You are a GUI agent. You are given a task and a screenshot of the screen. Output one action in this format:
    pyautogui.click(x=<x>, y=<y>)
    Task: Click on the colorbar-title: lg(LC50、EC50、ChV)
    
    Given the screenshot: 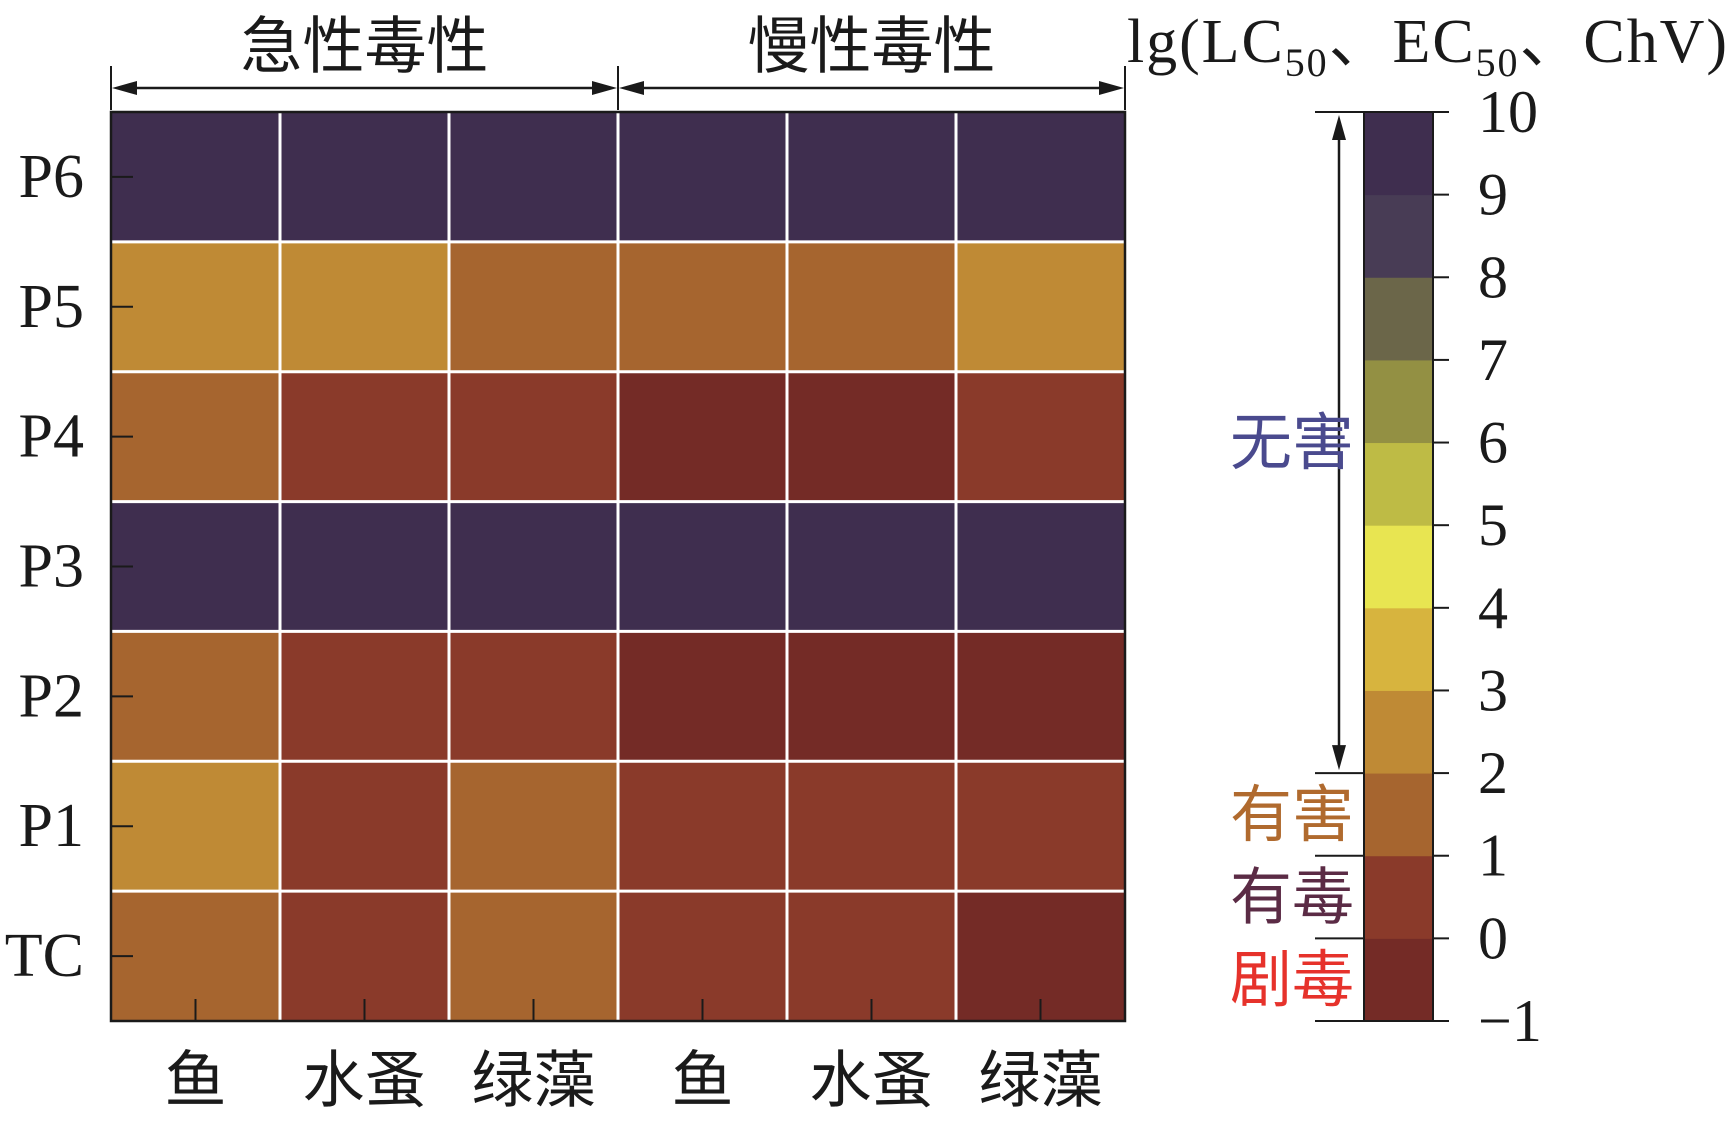 What is the action you would take?
    pyautogui.click(x=1427, y=46)
    